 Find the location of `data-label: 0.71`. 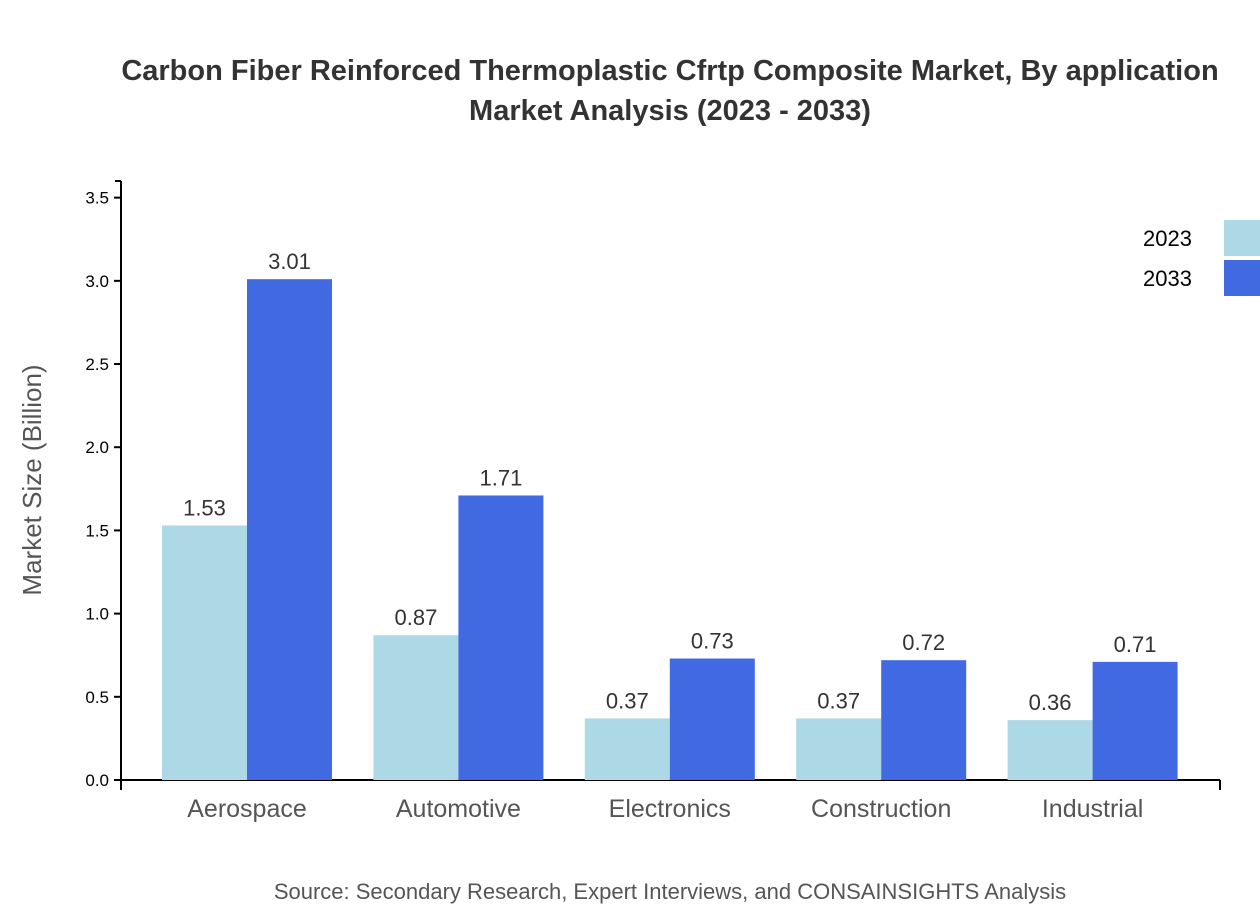

data-label: 0.71 is located at coordinates (1135, 644).